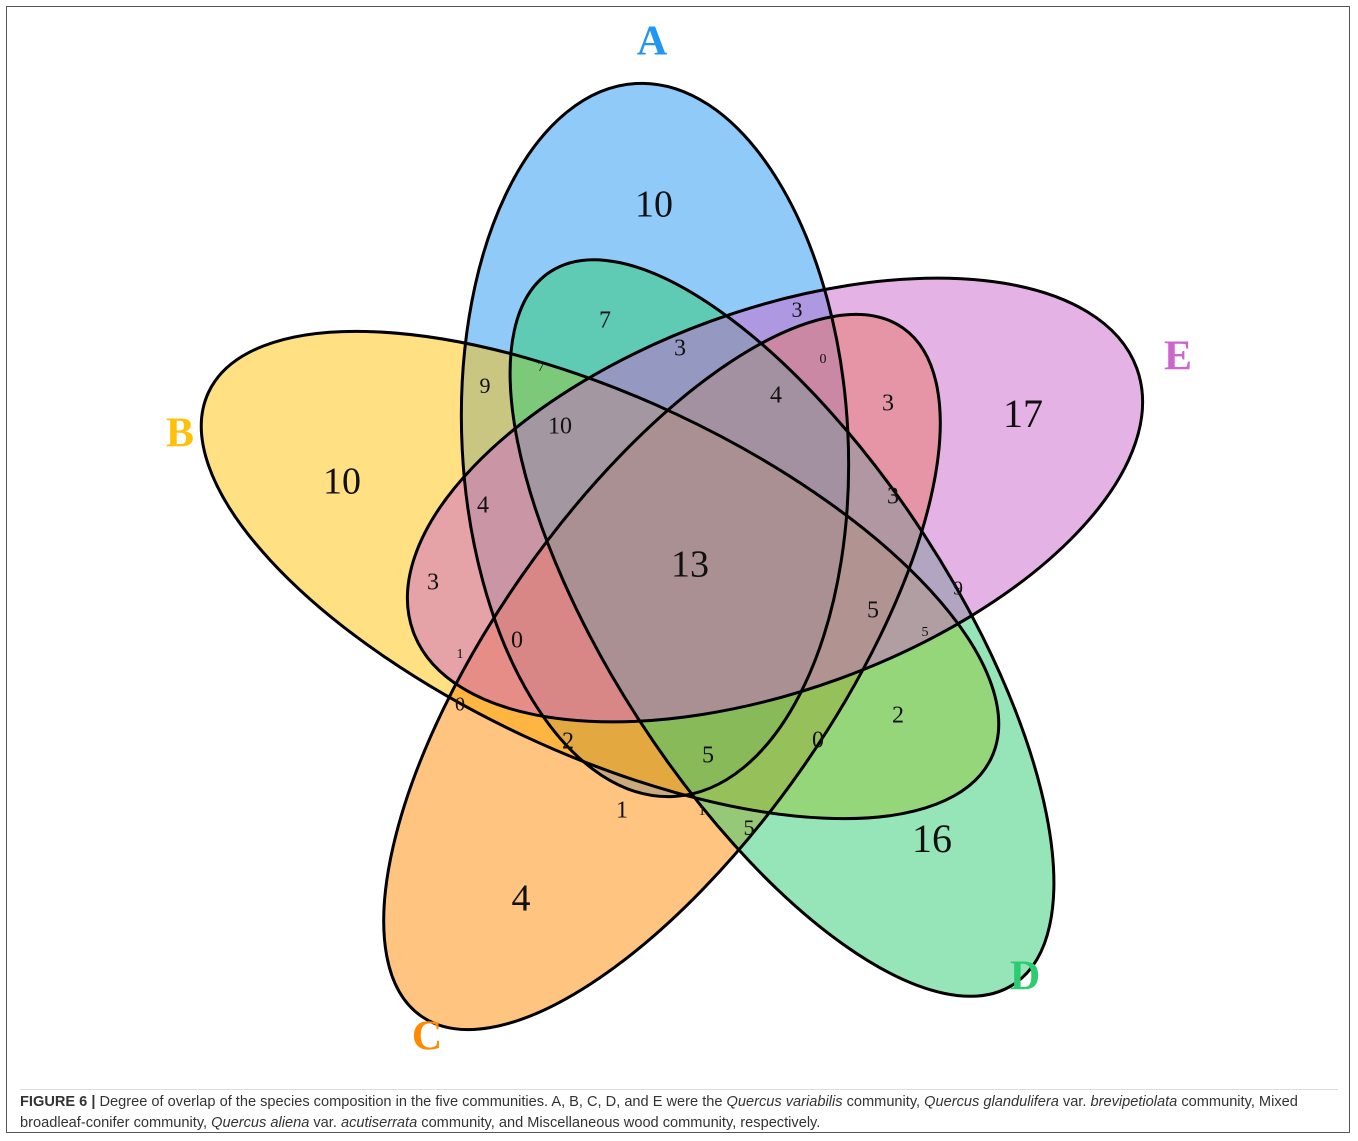 Image resolution: width=1358 pixels, height=1141 pixels. Describe the element at coordinates (1023, 413) in the screenshot. I see `region-count: 17` at that location.